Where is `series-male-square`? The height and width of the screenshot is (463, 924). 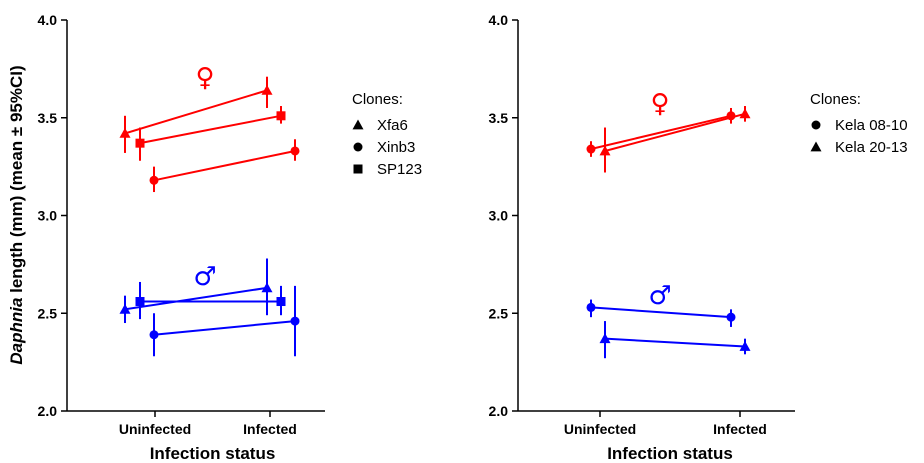 series-male-square is located at coordinates (210, 300).